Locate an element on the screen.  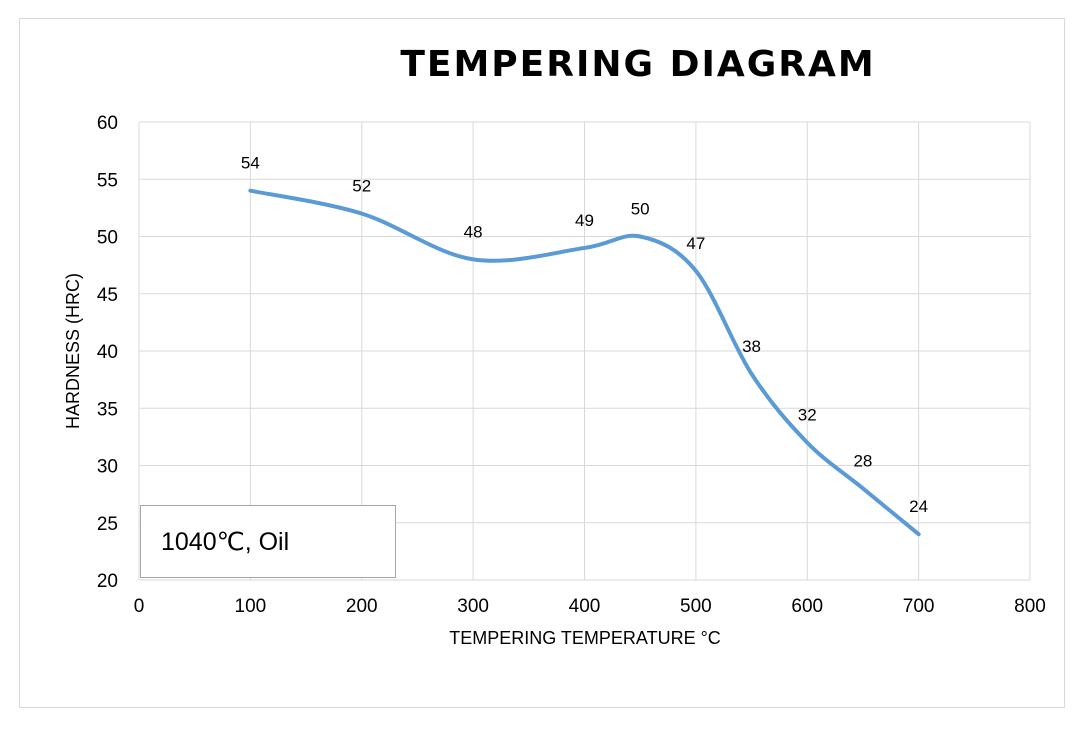
x-tick-label: 200 is located at coordinates (362, 606).